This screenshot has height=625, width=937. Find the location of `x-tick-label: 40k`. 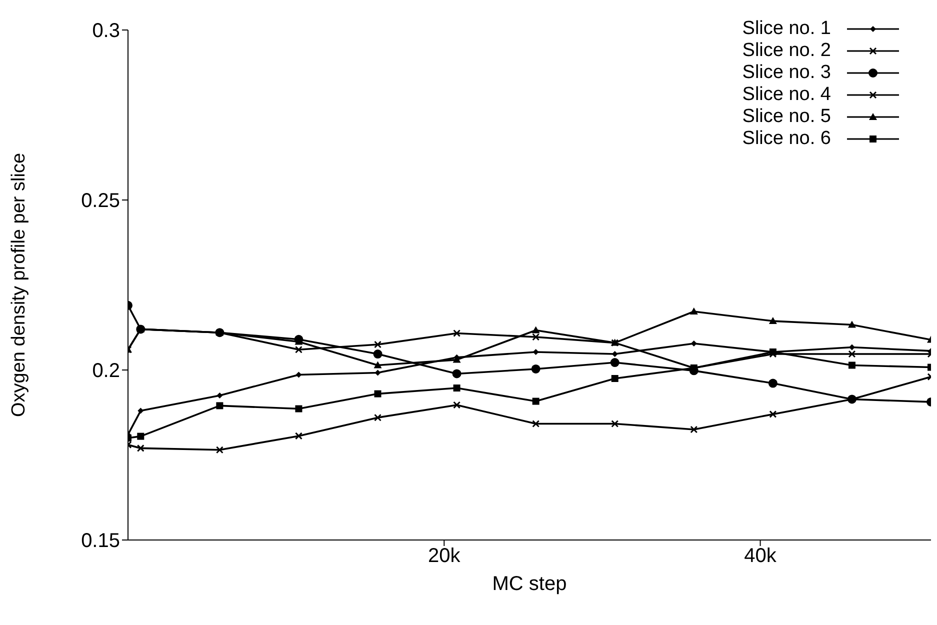

x-tick-label: 40k is located at coordinates (761, 556).